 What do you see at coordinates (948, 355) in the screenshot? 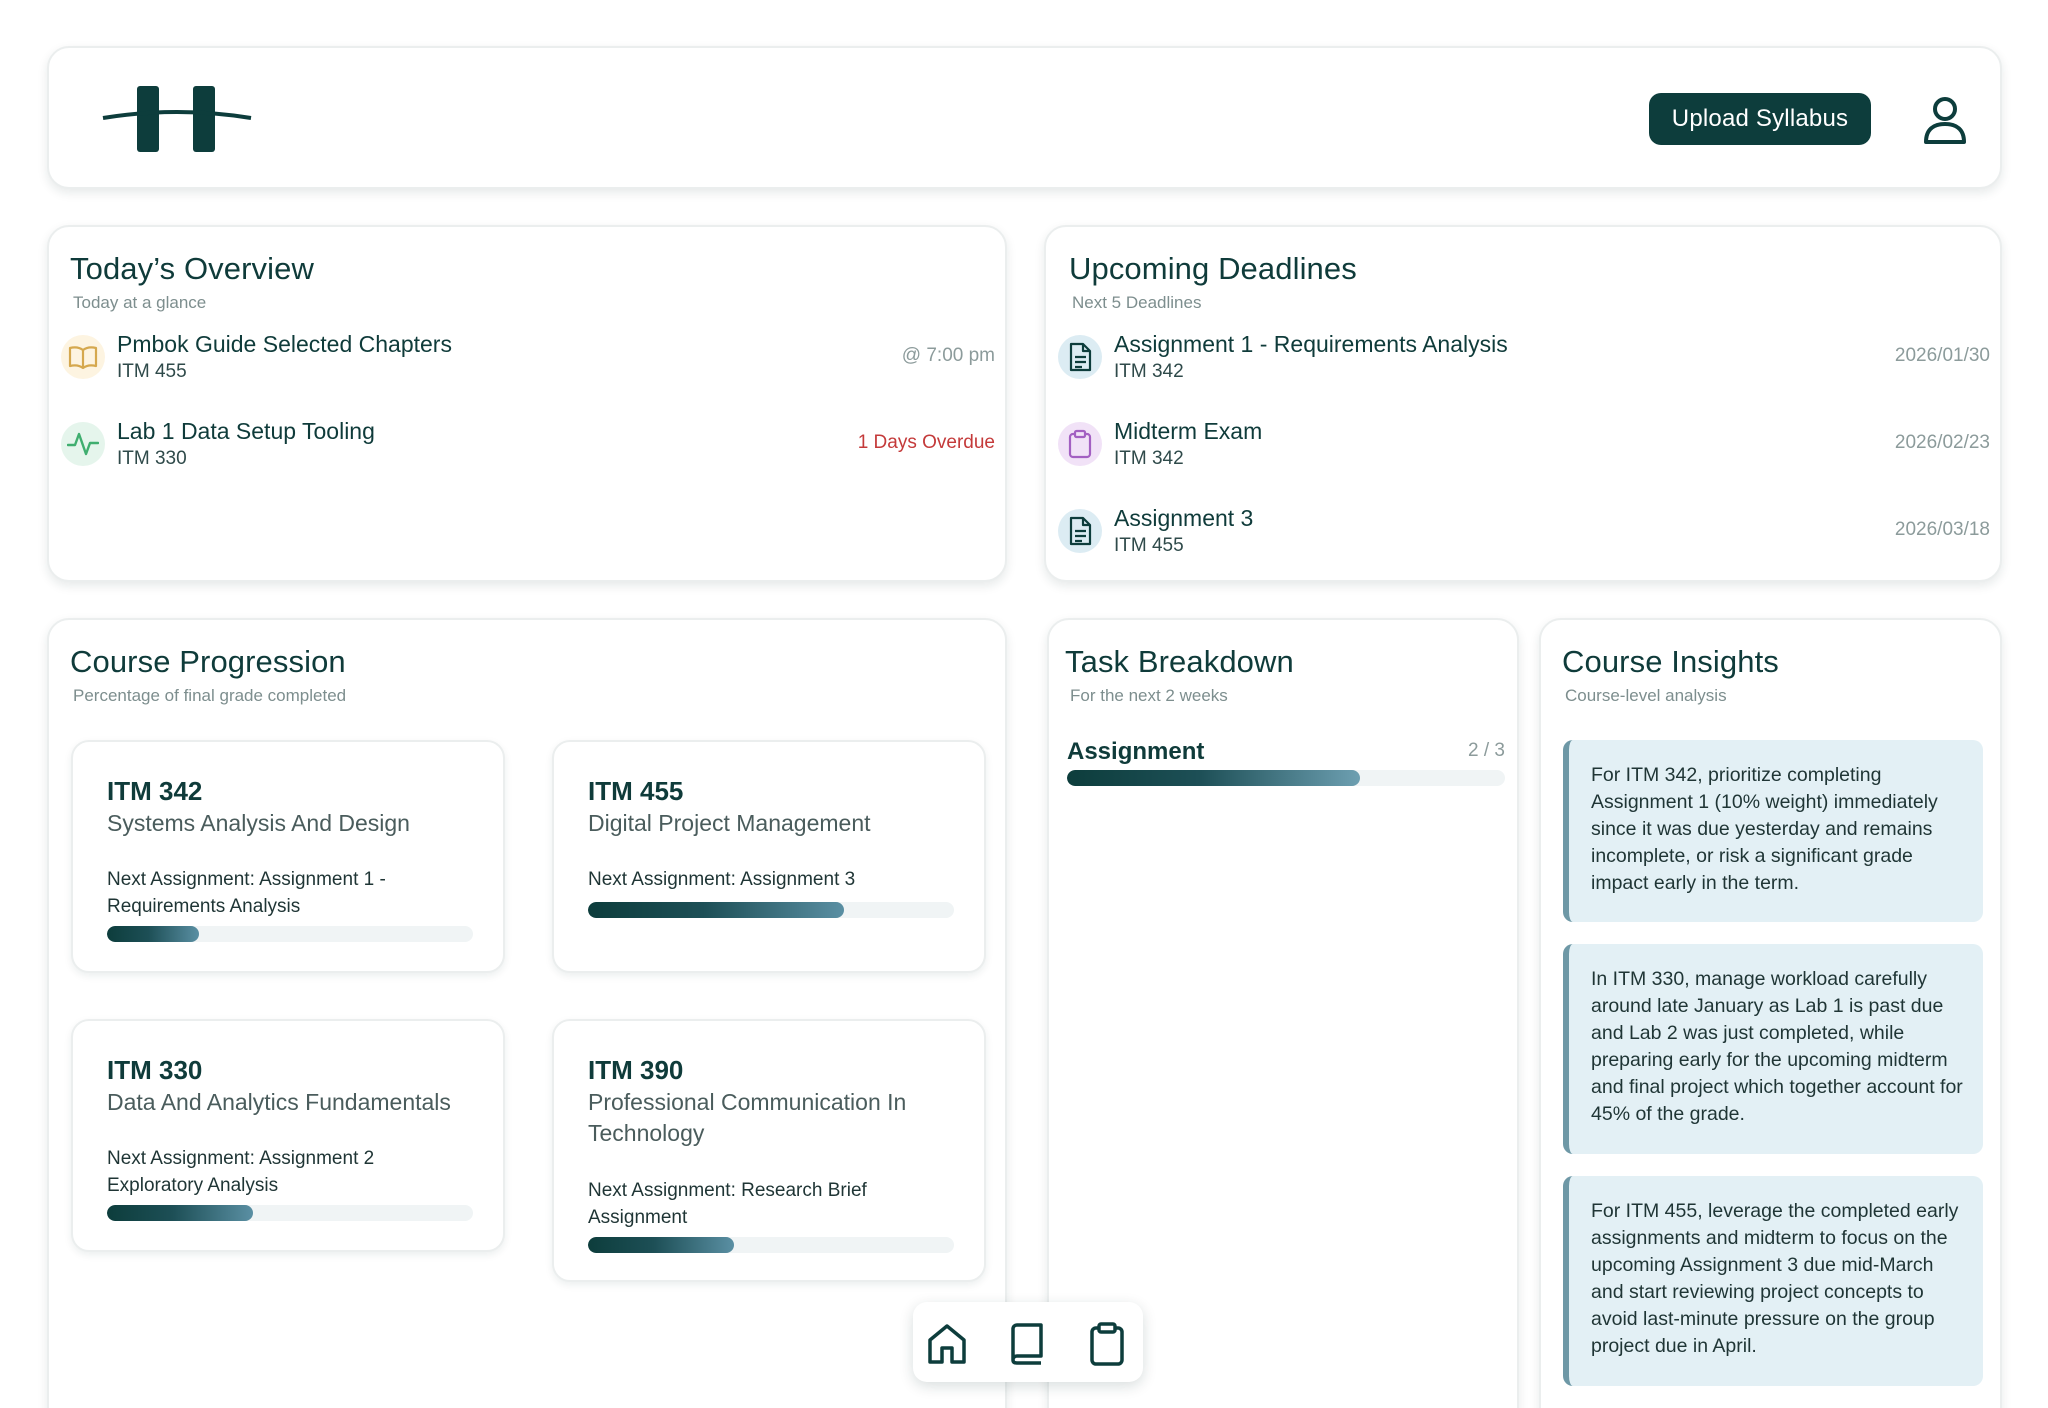
I see `item-time: @ 7:00 pm` at bounding box center [948, 355].